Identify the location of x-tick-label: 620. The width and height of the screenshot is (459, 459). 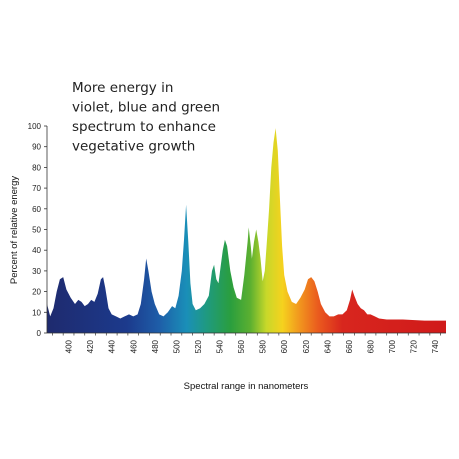
(306, 346).